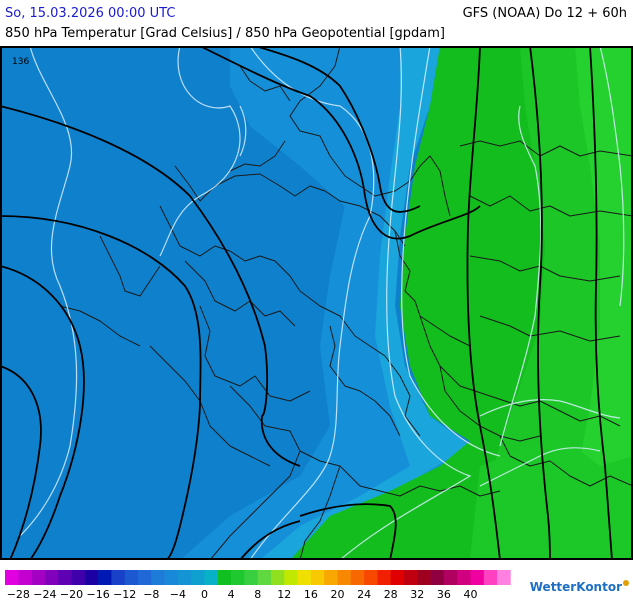 This screenshot has height=600, width=633. What do you see at coordinates (97, 594) in the screenshot?
I see `legend-tick-label: −16` at bounding box center [97, 594].